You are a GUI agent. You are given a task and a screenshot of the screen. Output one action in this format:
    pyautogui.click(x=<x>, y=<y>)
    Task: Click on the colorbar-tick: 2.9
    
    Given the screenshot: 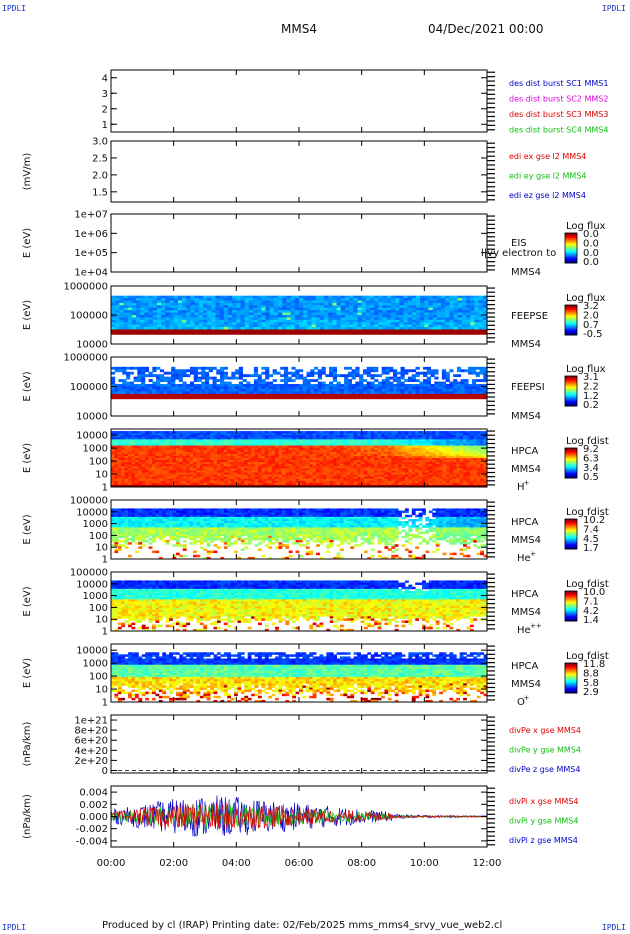 What is the action you would take?
    pyautogui.click(x=591, y=692)
    